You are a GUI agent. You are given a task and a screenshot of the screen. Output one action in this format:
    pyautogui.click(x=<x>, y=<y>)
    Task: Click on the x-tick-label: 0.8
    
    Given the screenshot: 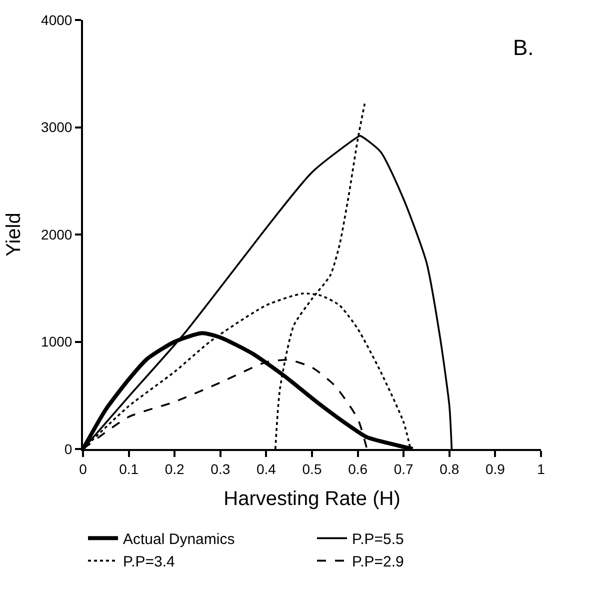 What is the action you would take?
    pyautogui.click(x=450, y=468)
    